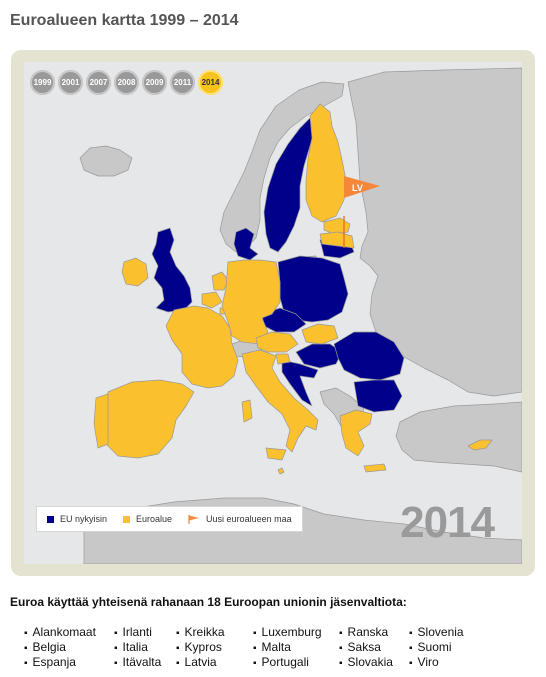  Describe the element at coordinates (154, 82) in the screenshot. I see `year-button-2009: 2009` at that location.